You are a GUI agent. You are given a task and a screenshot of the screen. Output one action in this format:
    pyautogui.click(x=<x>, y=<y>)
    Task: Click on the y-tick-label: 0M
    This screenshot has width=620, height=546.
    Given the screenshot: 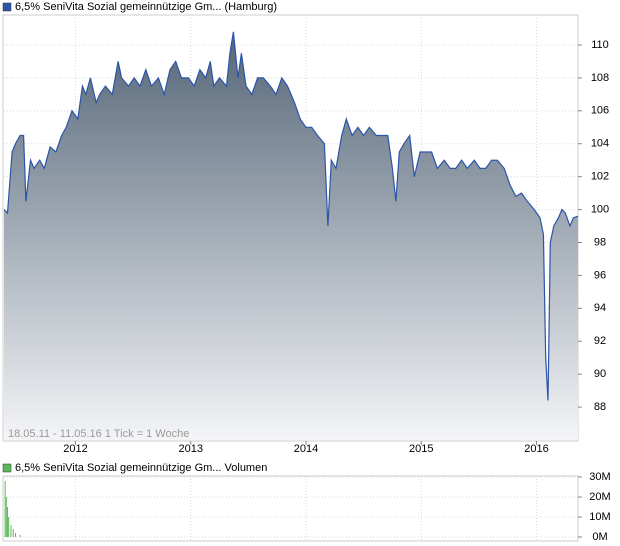 What is the action you would take?
    pyautogui.click(x=599, y=537)
    